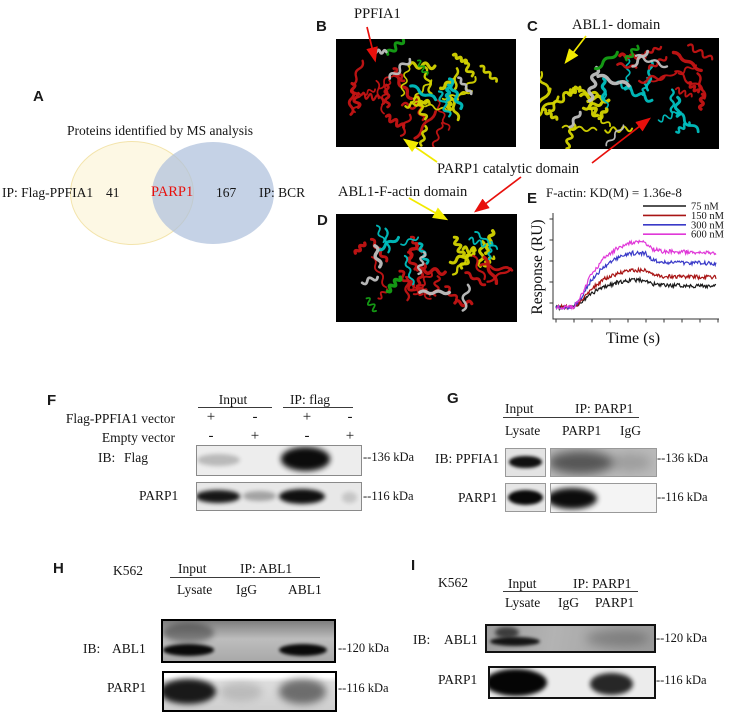  Describe the element at coordinates (582, 430) in the screenshot. I see `g-lane-parp1: PARP1` at that location.